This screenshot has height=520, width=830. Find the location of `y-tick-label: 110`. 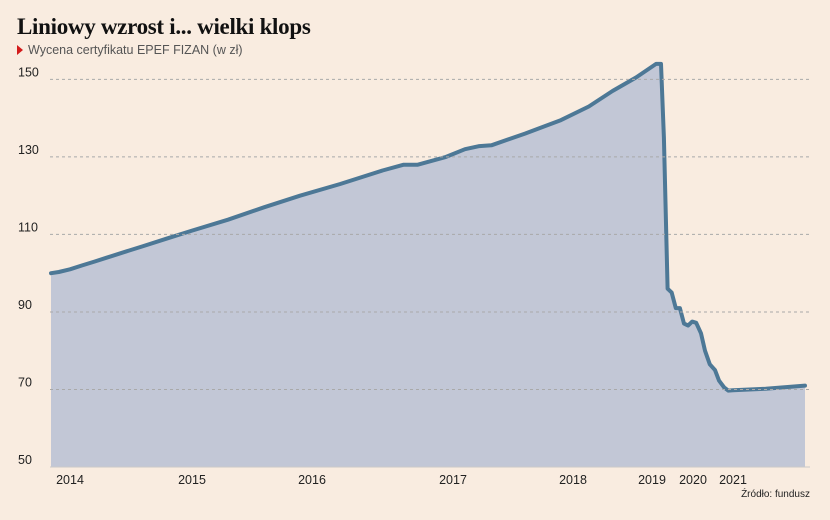

y-tick-label: 110 is located at coordinates (28, 227).